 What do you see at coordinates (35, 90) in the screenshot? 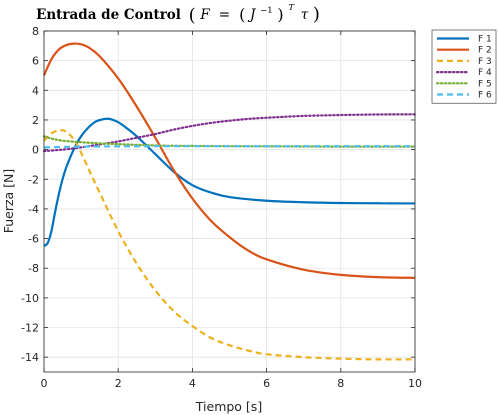
I see `y-tick-label: 4` at bounding box center [35, 90].